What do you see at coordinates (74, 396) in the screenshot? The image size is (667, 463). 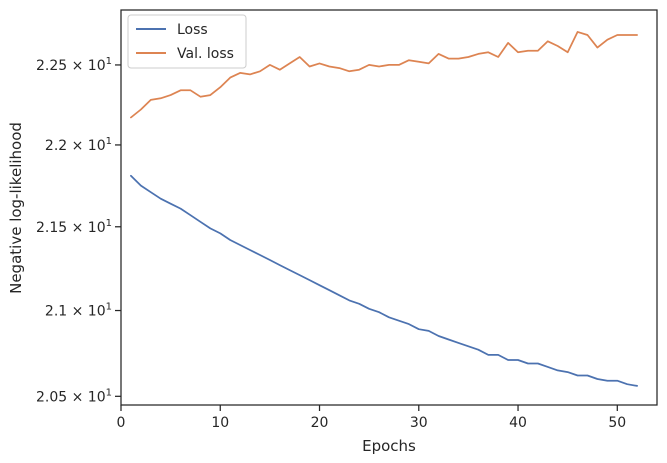 I see `y-tick-label: 2.05 × 10¹` at bounding box center [74, 396].